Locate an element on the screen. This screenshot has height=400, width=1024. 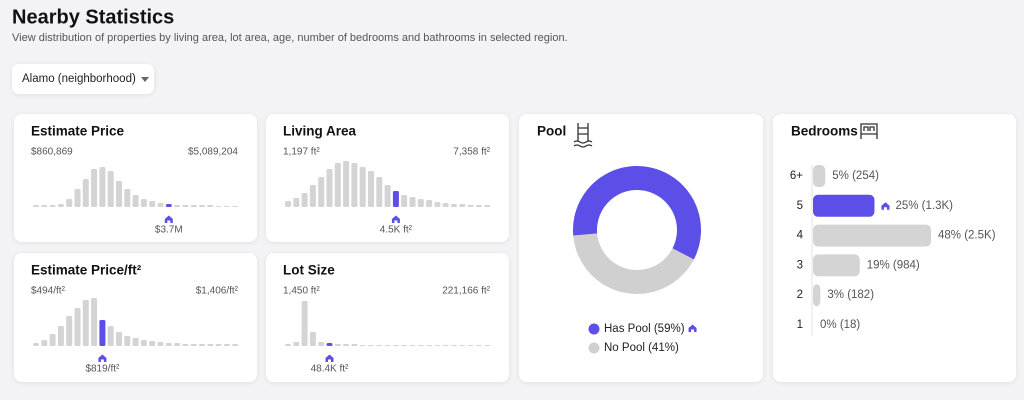
page-title: Nearby Statistics is located at coordinates (93, 17).